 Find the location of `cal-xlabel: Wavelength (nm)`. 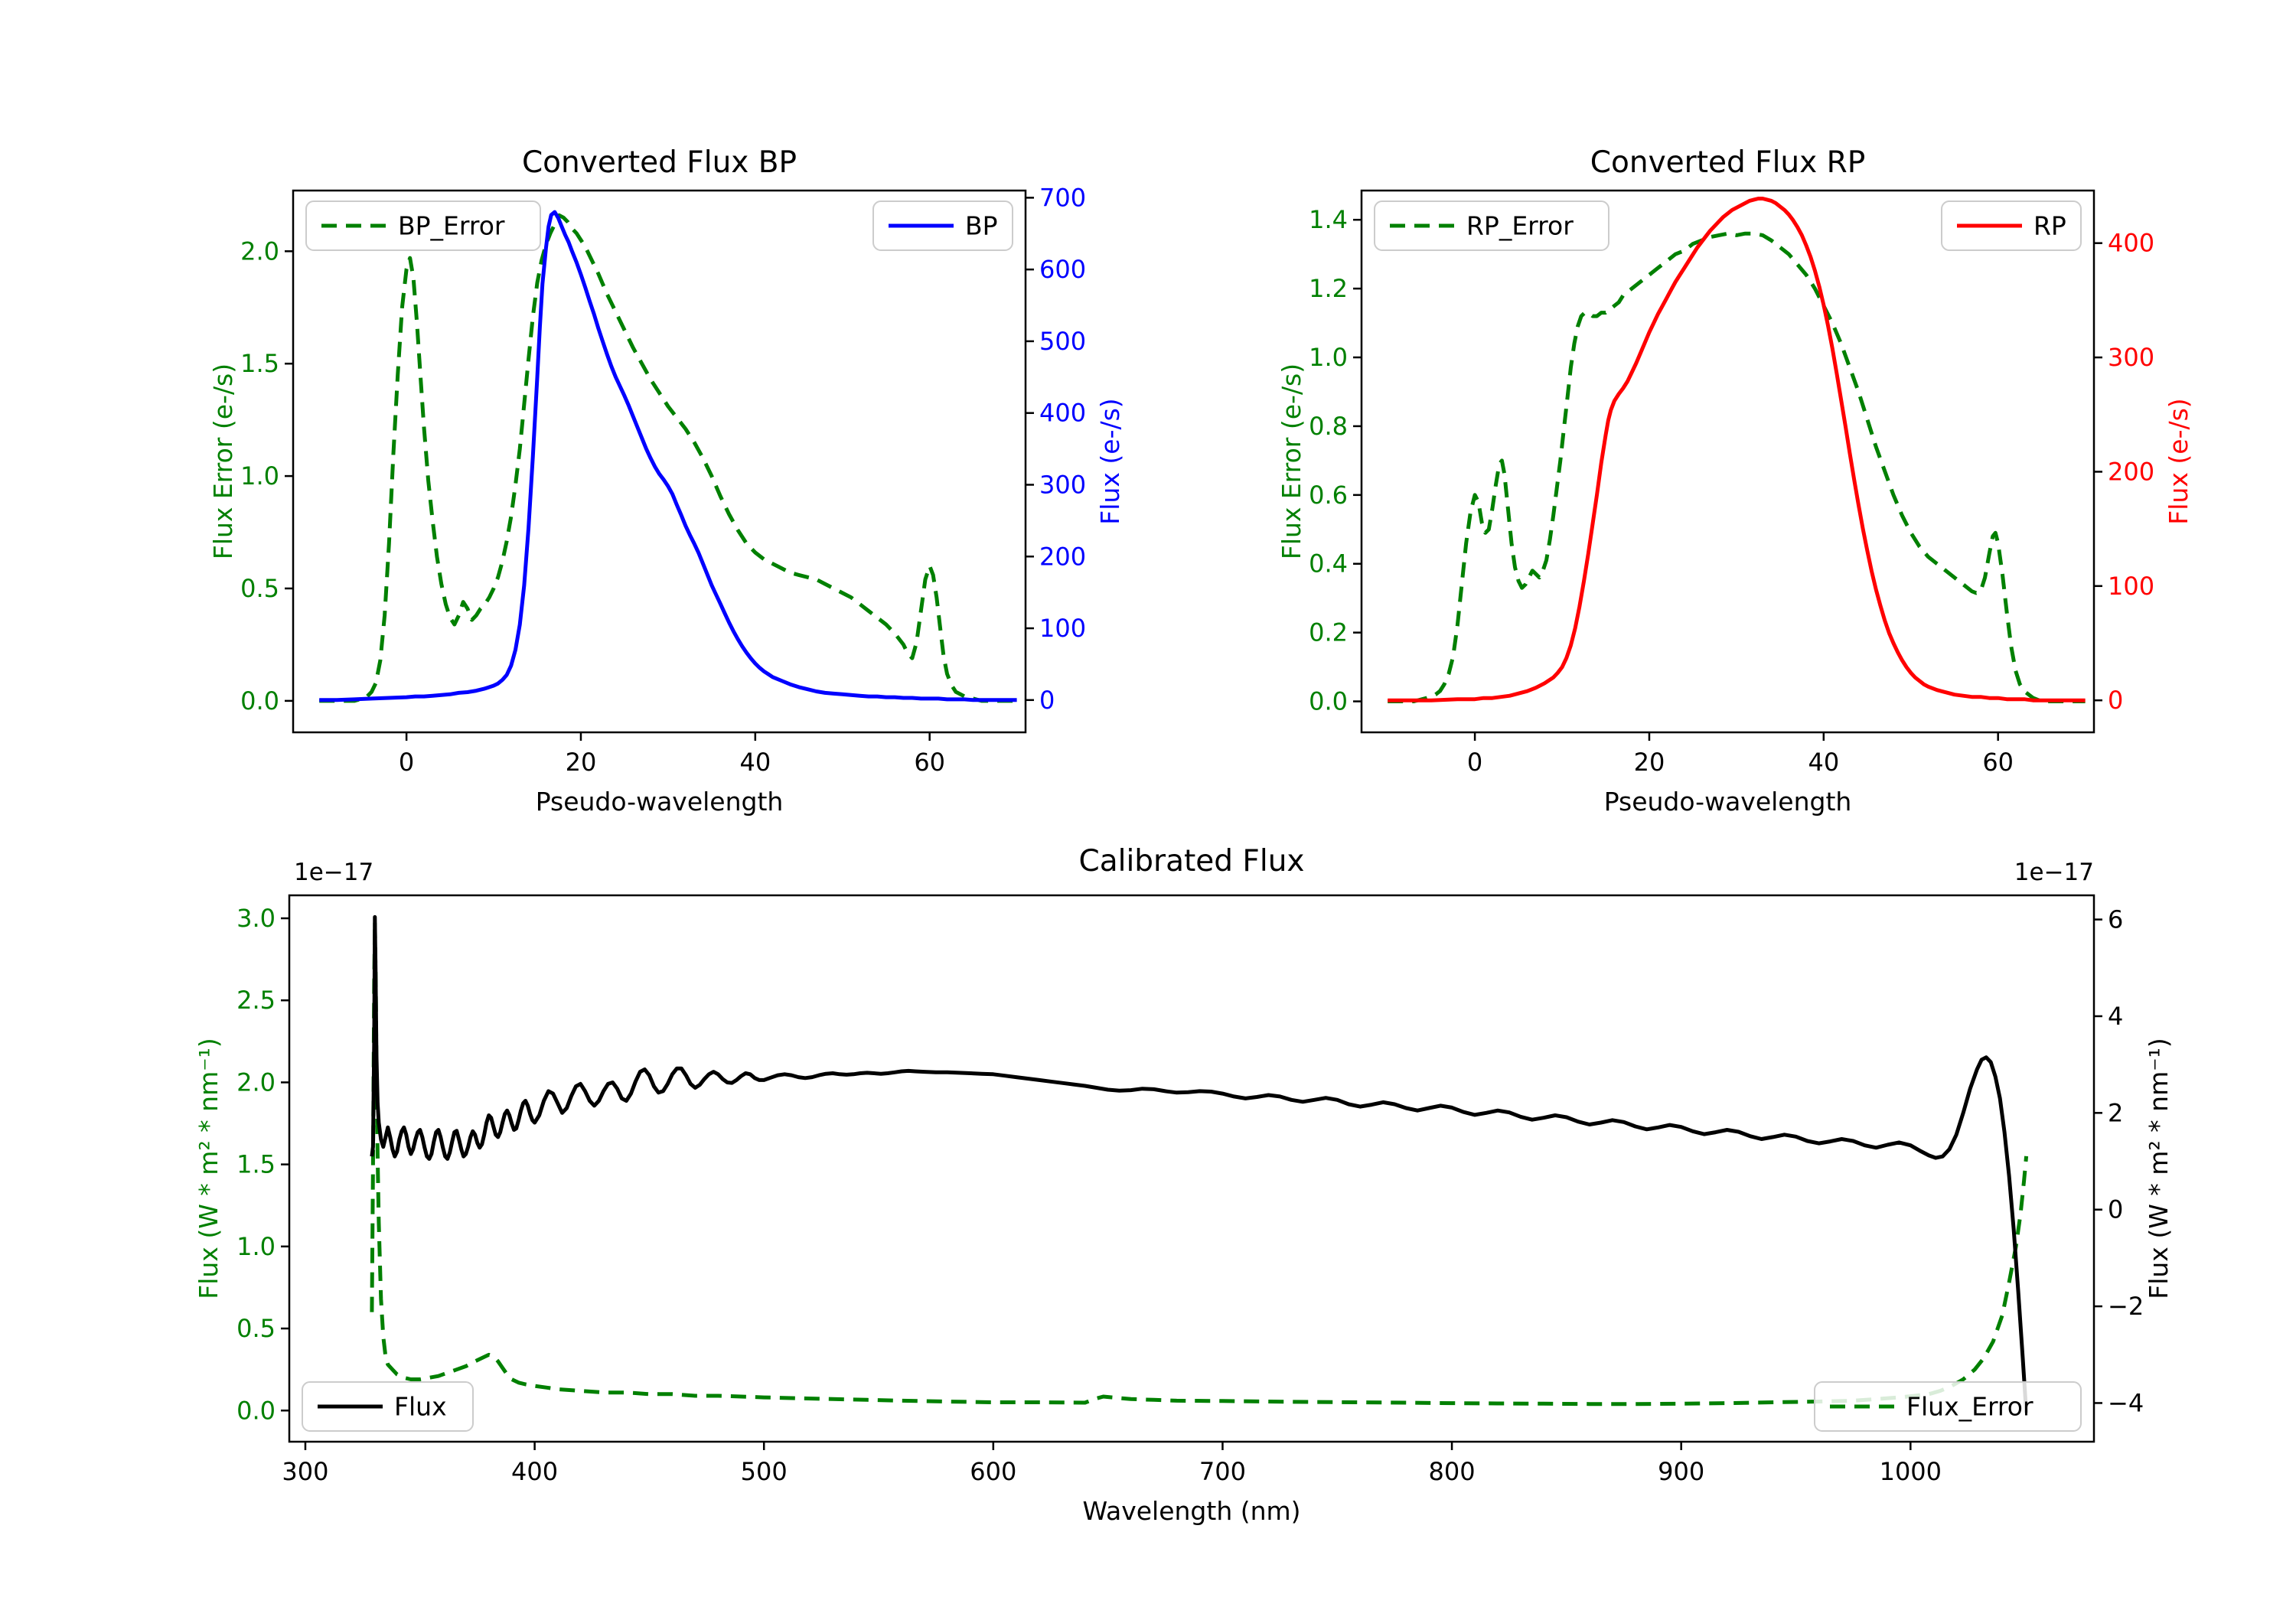

cal-xlabel: Wavelength (nm) is located at coordinates (1191, 1511).